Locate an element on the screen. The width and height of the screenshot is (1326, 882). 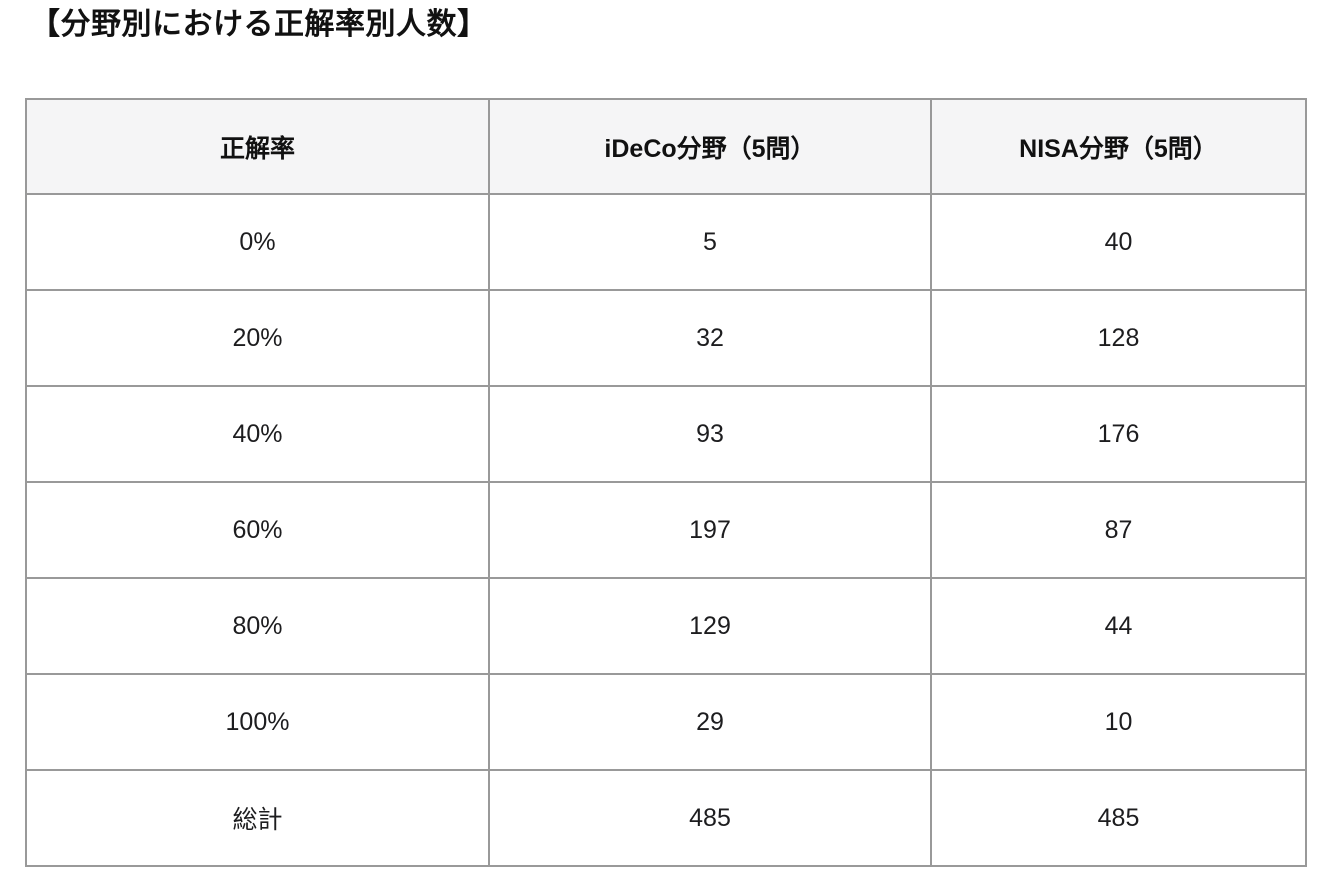
table-row: 80% 129 44 is located at coordinates (666, 626).